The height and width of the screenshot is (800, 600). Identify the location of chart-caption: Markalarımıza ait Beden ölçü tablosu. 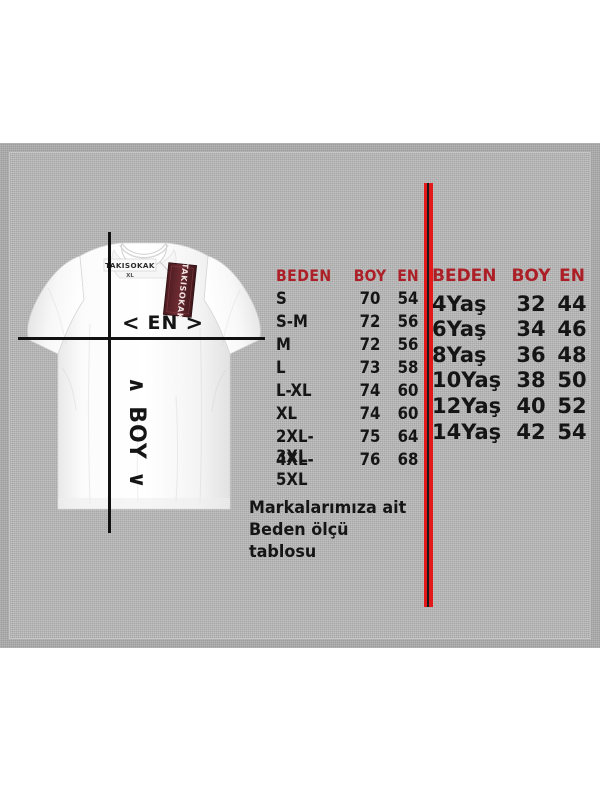
(339, 530).